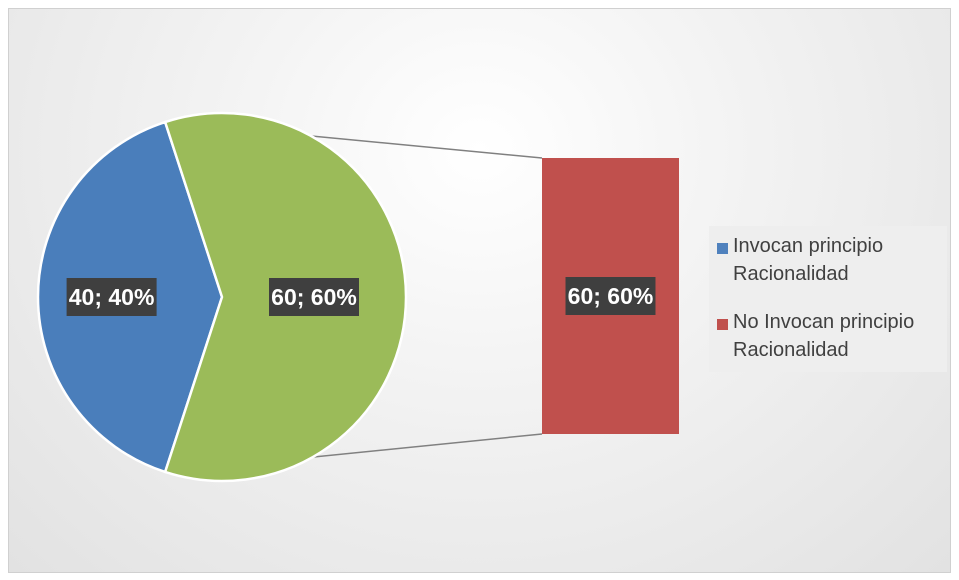 The height and width of the screenshot is (580, 959). I want to click on data-label-no-invocan-box, so click(314, 297).